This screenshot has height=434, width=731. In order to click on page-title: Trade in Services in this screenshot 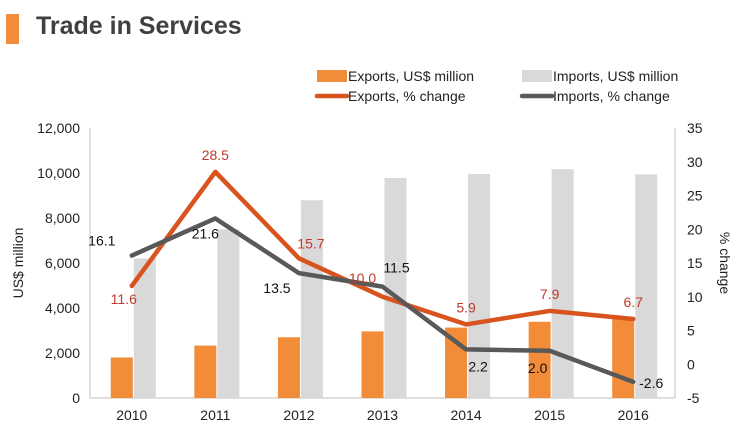, I will do `click(139, 26)`.